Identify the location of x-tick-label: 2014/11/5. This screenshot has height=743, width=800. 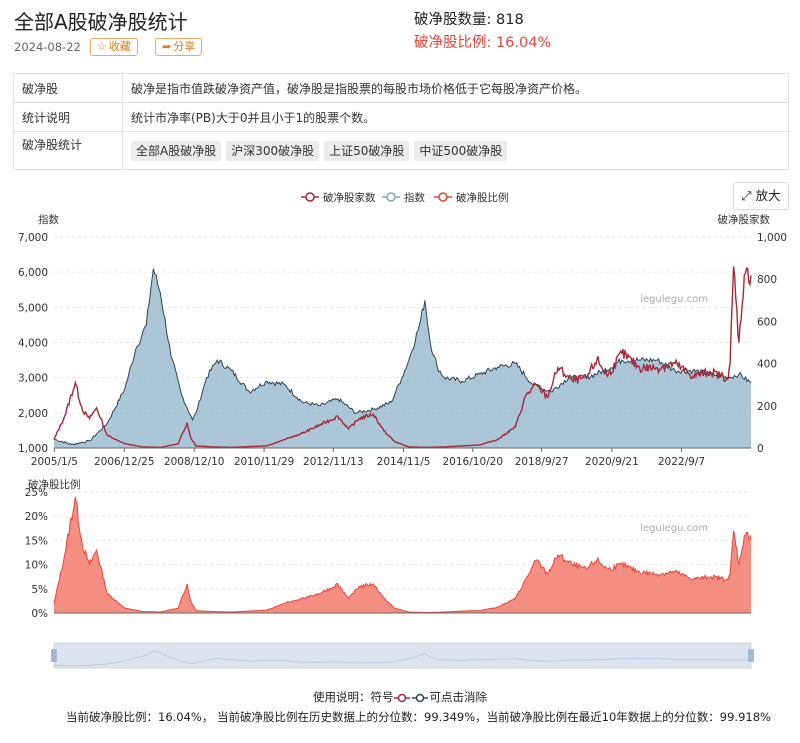
(404, 462).